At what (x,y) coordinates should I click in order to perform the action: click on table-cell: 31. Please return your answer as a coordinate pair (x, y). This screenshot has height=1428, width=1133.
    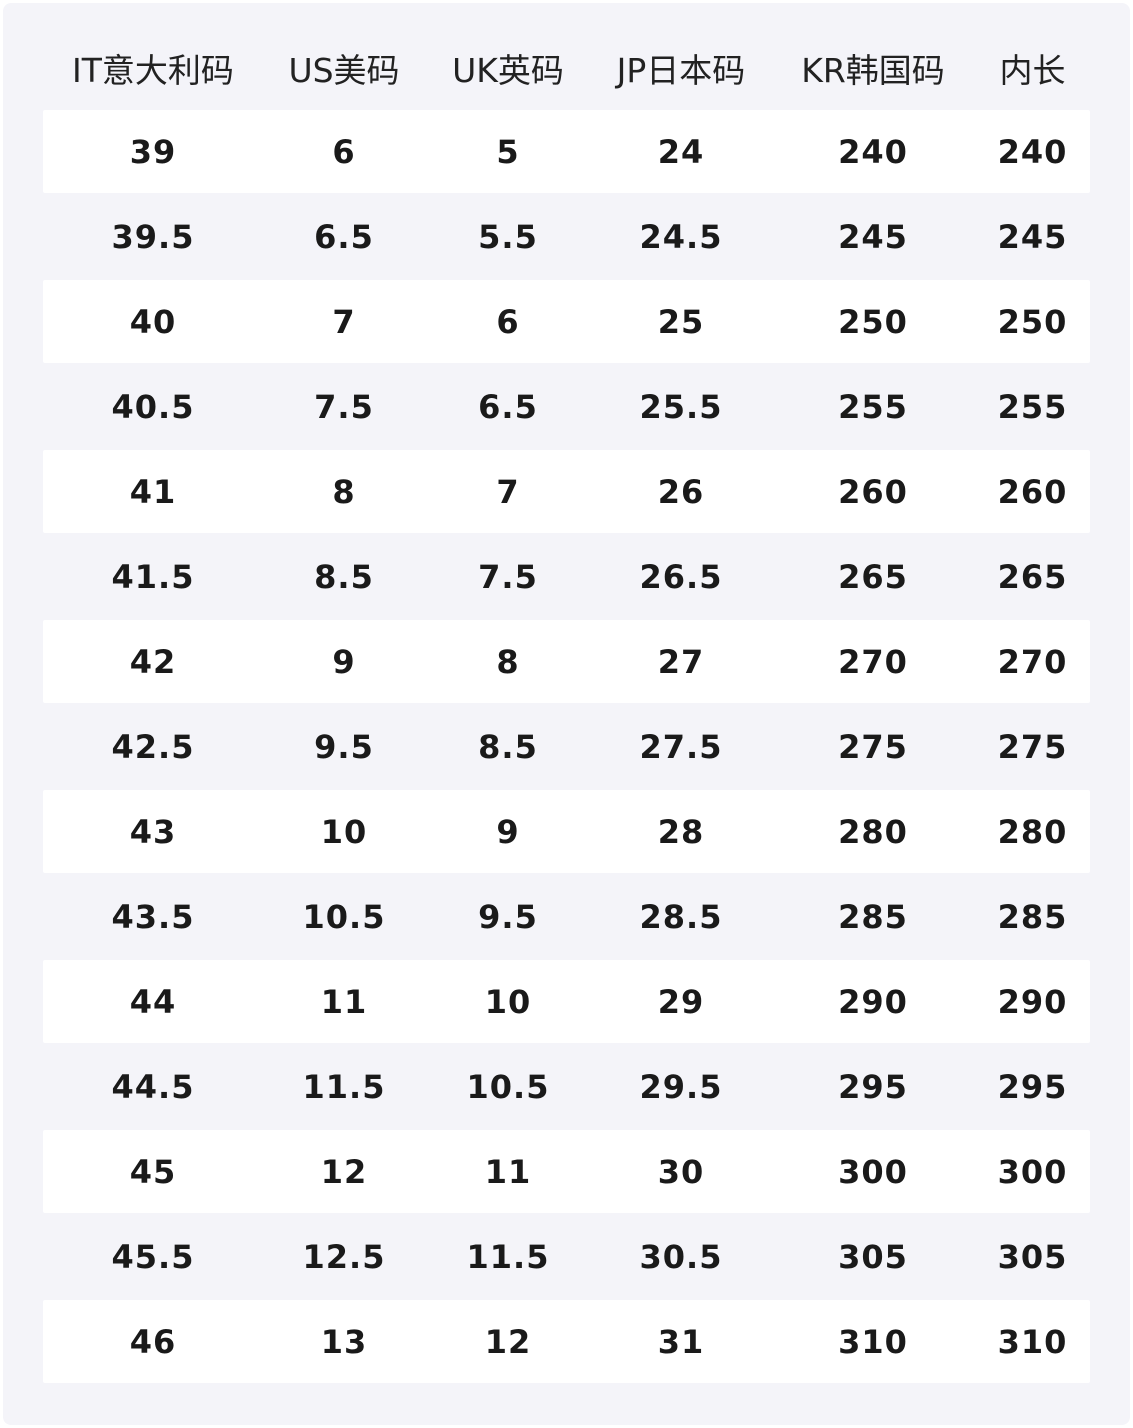
    Looking at the image, I should click on (681, 1341).